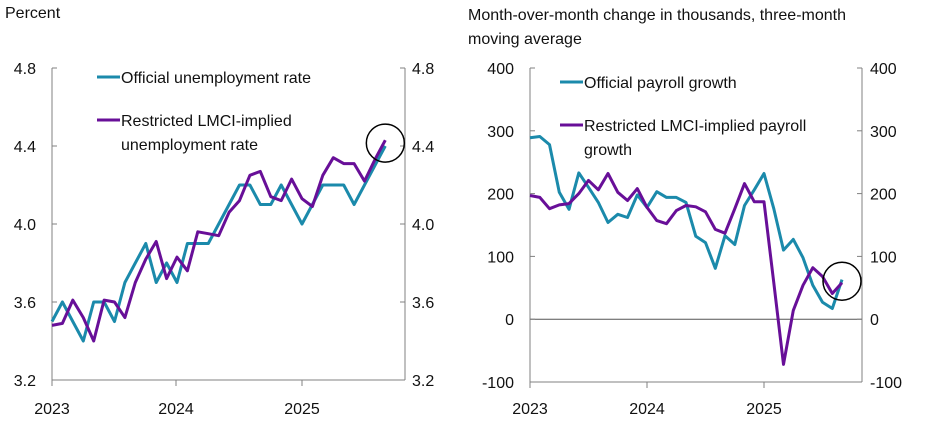  What do you see at coordinates (886, 383) in the screenshot?
I see `y-tick-label-right: -100` at bounding box center [886, 383].